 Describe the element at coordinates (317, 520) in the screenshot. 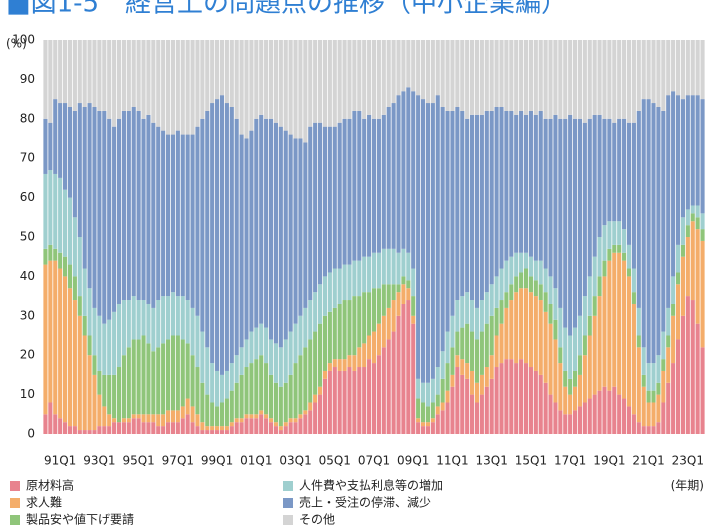

I see `legend-label: その他` at that location.